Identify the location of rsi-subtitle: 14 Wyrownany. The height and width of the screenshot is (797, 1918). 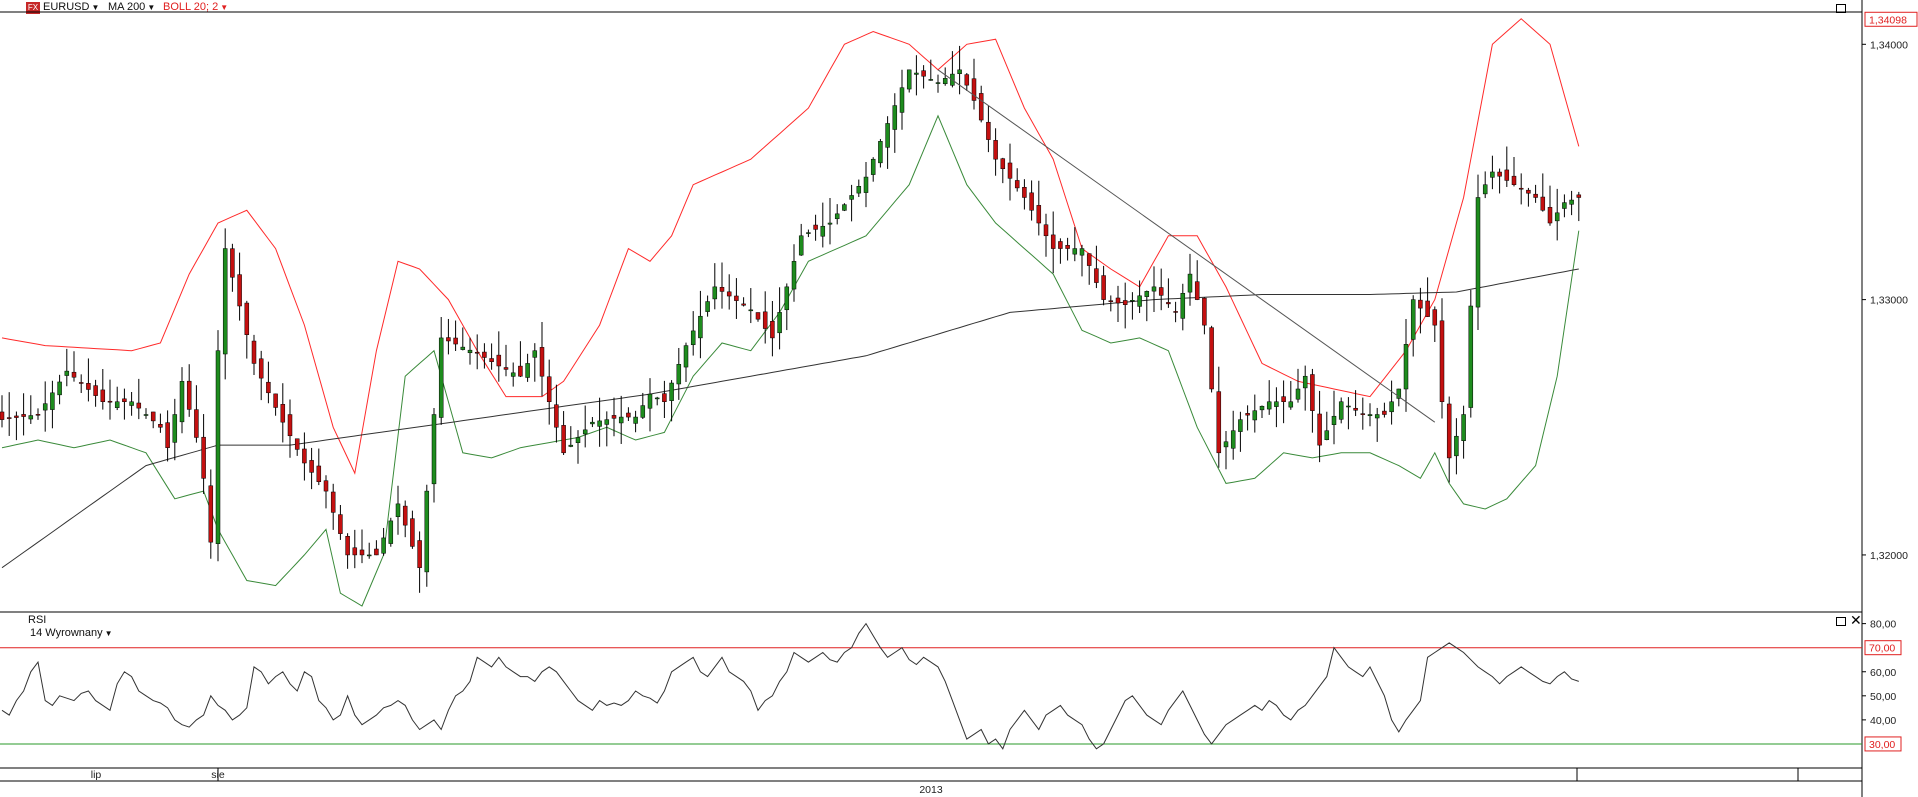
(66, 633).